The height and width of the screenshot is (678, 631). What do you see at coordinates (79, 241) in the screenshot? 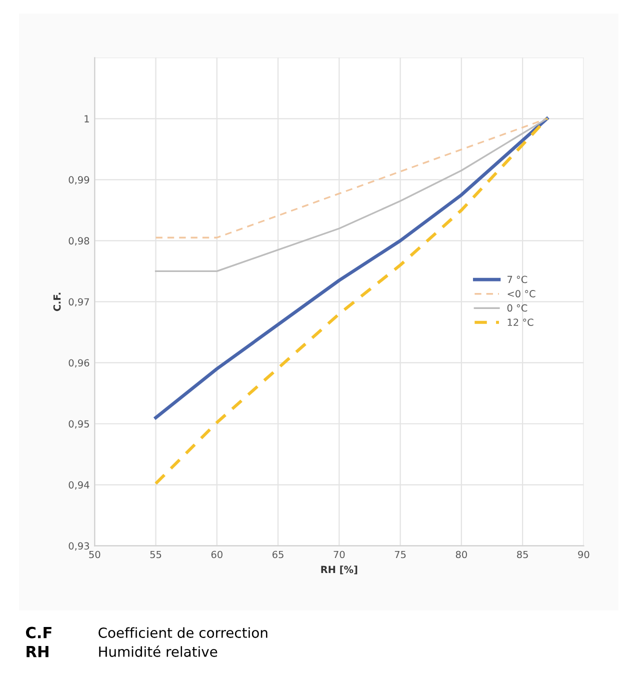
I see `y-tick-label: 0,98` at bounding box center [79, 241].